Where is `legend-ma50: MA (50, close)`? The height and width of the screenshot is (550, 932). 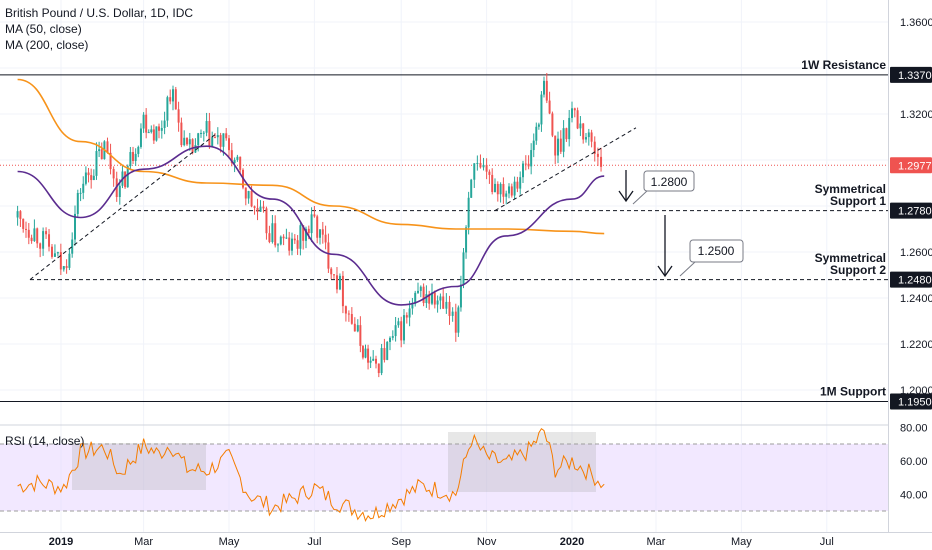 legend-ma50: MA (50, close) is located at coordinates (43, 29).